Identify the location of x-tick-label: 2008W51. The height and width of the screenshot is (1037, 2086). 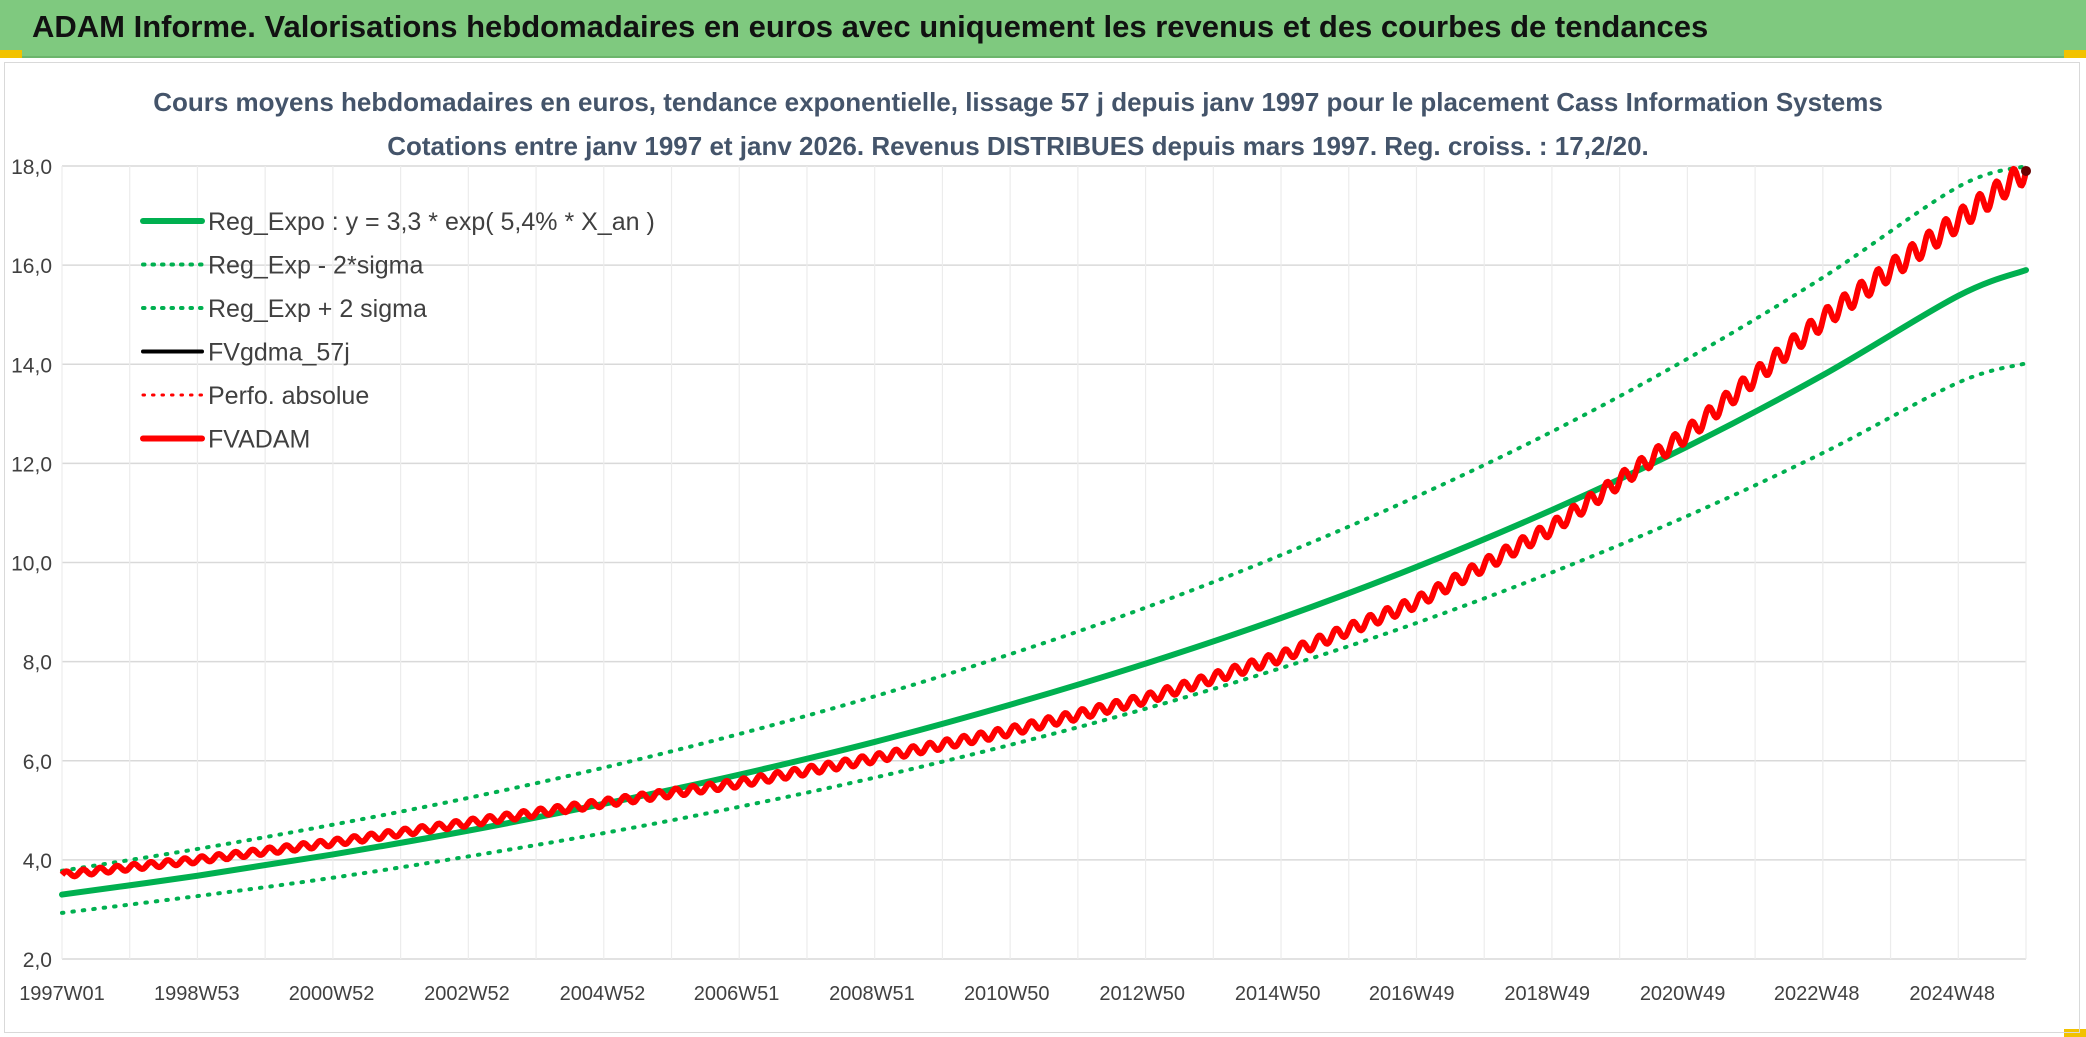
(872, 994).